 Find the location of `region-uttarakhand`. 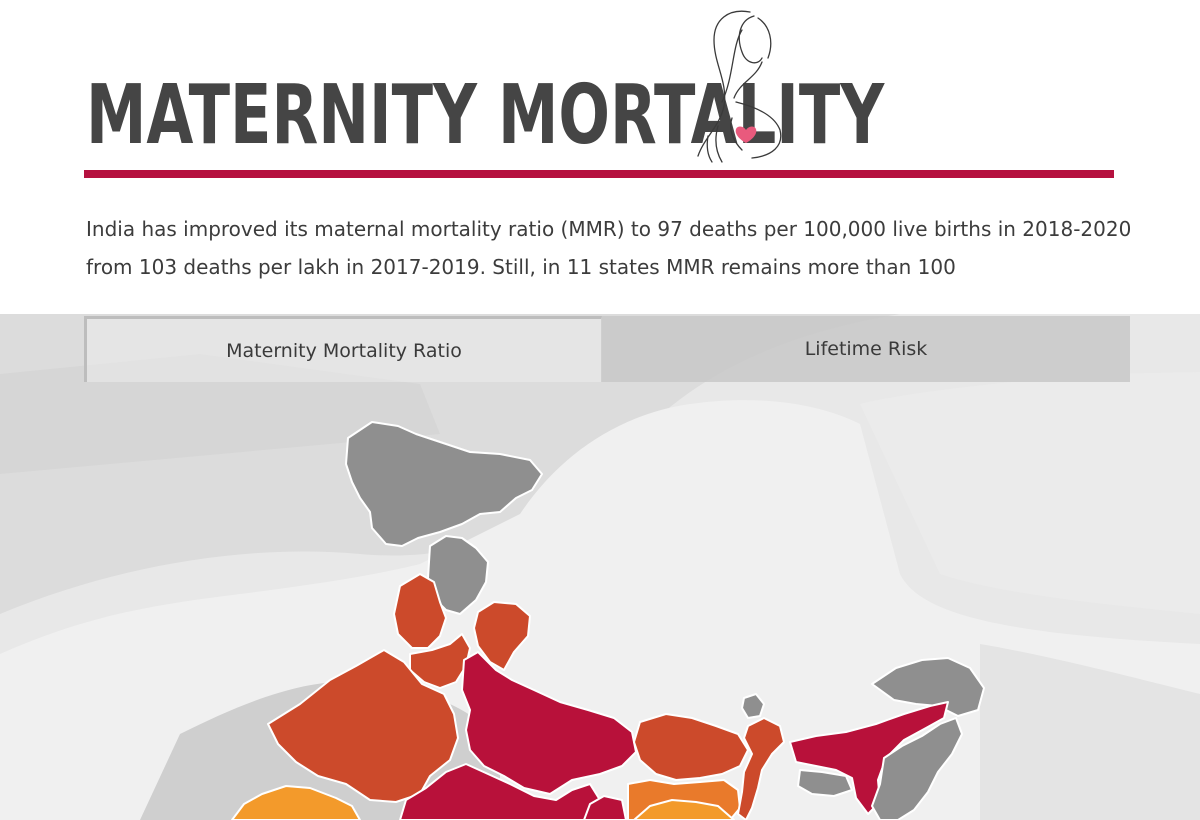

region-uttarakhand is located at coordinates (502, 636).